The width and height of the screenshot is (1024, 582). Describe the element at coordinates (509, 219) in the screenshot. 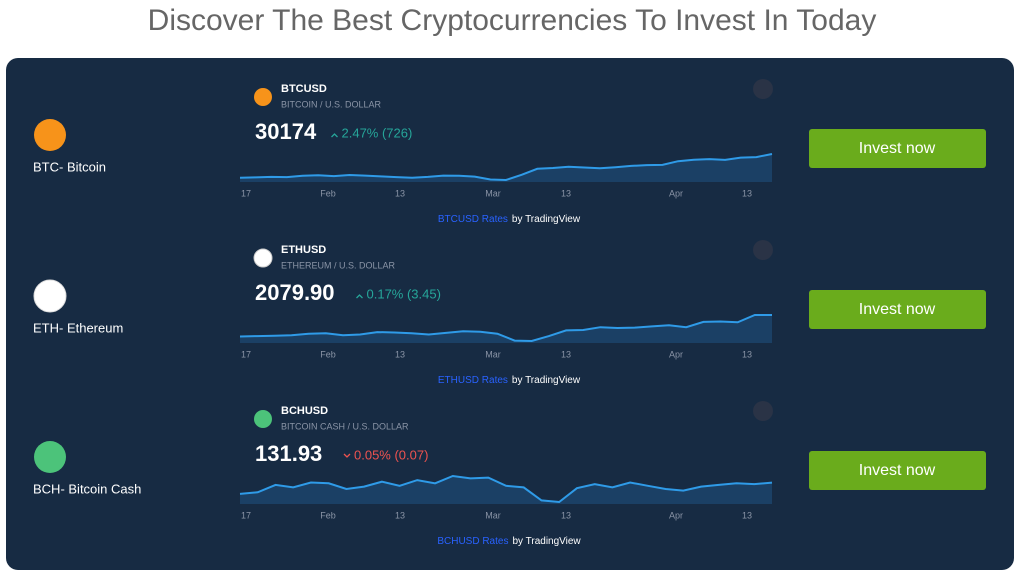

I see `credit-line: BTCUSD Rates by TradingView` at that location.